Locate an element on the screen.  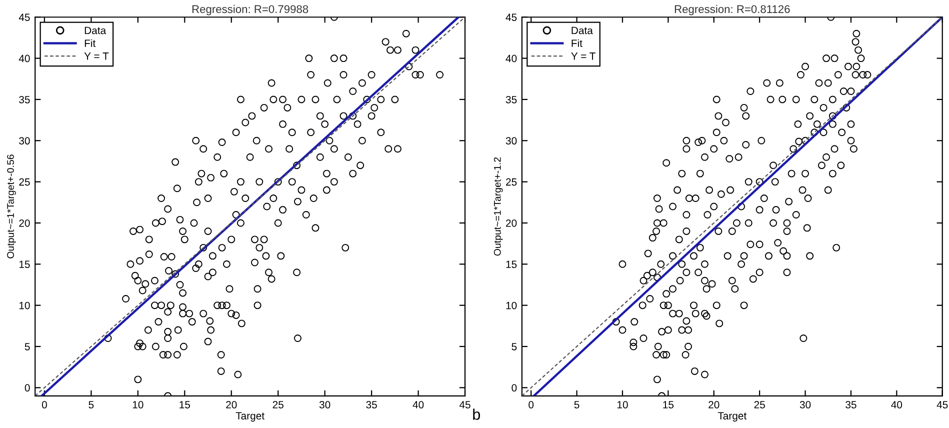
y-axis-title: Output~=1*Target+-1.2 is located at coordinates (498, 206).